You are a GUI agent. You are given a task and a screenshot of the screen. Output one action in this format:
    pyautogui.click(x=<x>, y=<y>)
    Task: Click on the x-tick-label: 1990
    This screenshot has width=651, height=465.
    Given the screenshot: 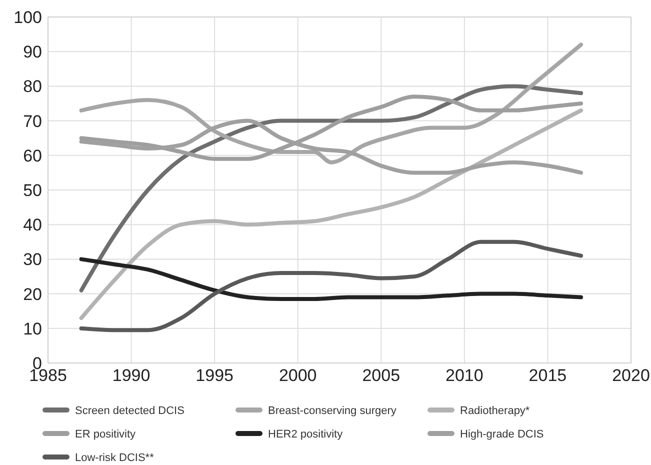 What is the action you would take?
    pyautogui.click(x=131, y=375)
    